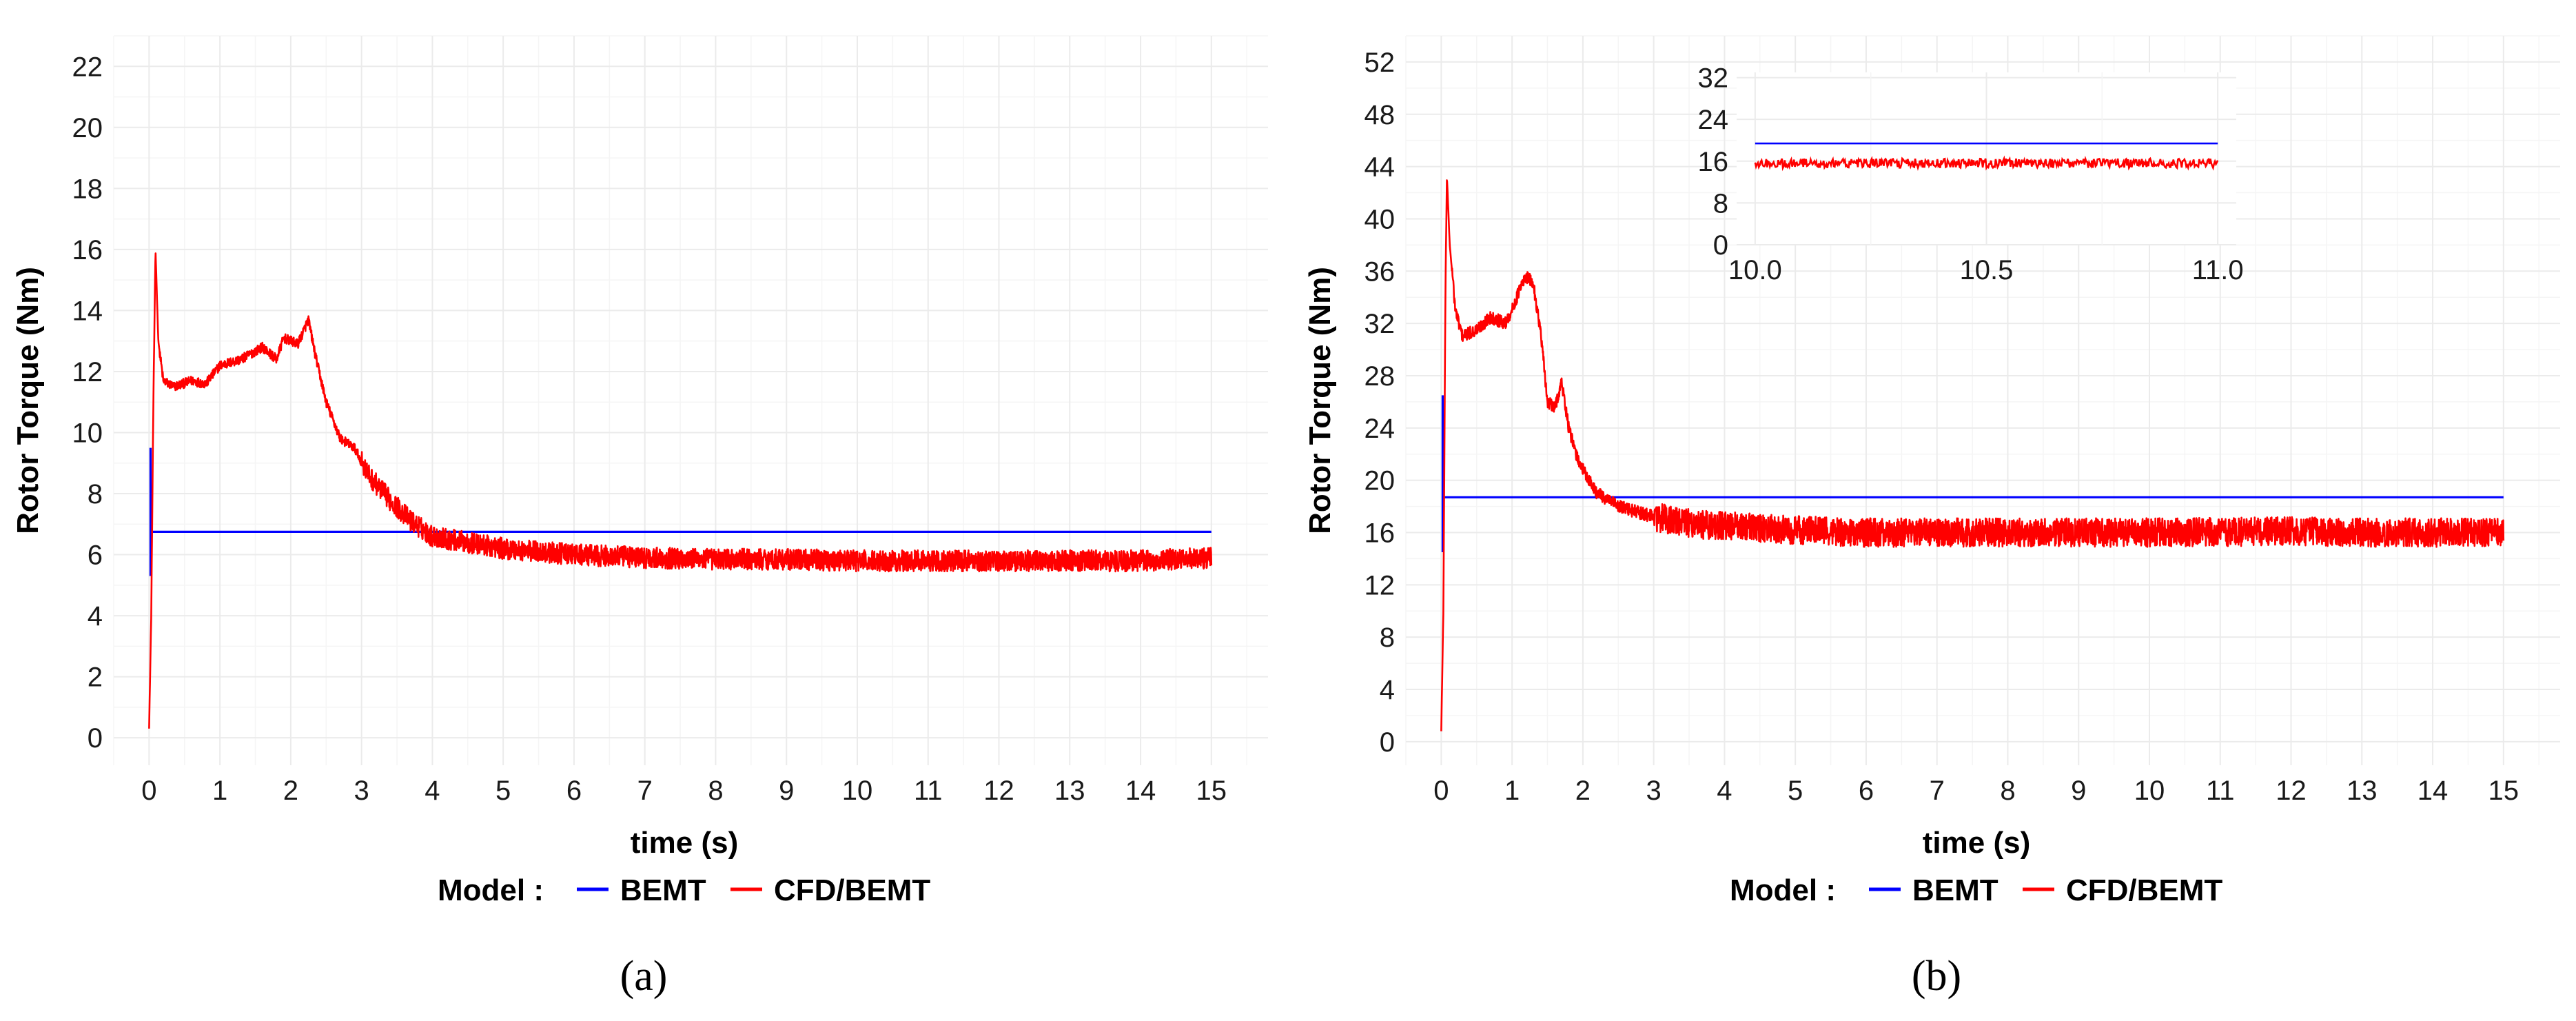 The width and height of the screenshot is (2576, 1021). What do you see at coordinates (1720, 245) in the screenshot?
I see `inset-y-tick-label: 0` at bounding box center [1720, 245].